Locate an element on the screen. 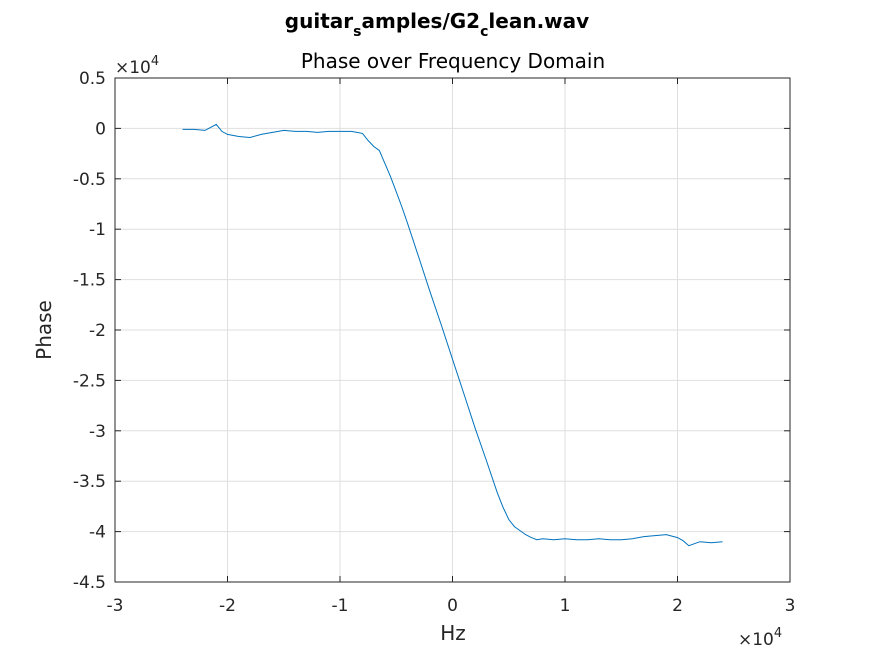  y-axis-multiplier: ×10⁴ is located at coordinates (137, 66).